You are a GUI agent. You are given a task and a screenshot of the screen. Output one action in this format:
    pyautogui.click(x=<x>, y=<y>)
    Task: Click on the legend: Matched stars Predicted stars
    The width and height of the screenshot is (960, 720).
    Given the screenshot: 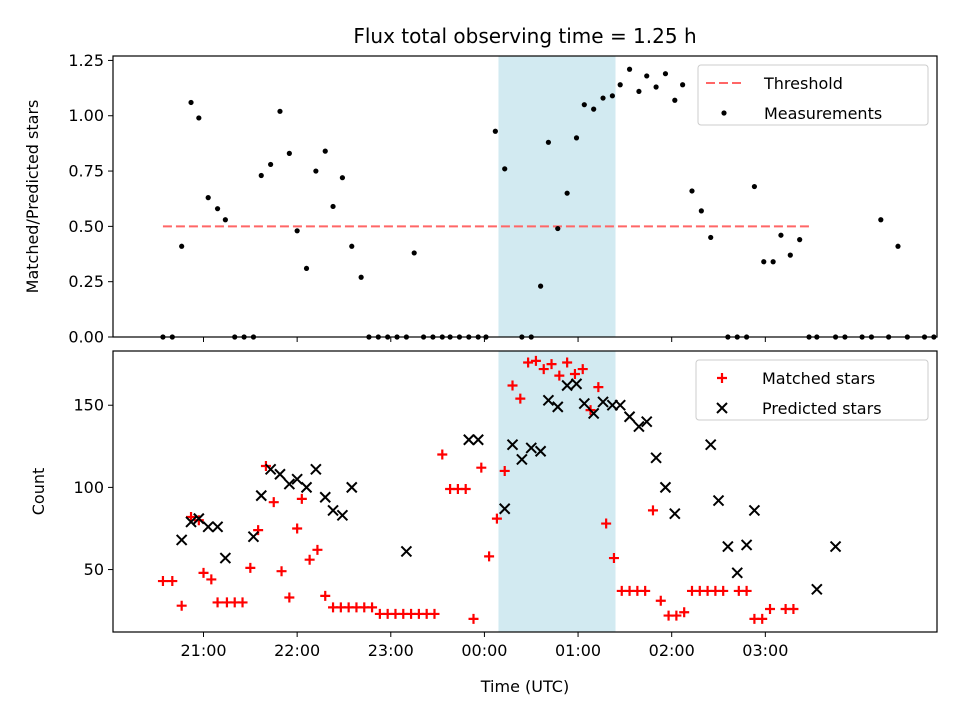 What is the action you would take?
    pyautogui.click(x=812, y=390)
    